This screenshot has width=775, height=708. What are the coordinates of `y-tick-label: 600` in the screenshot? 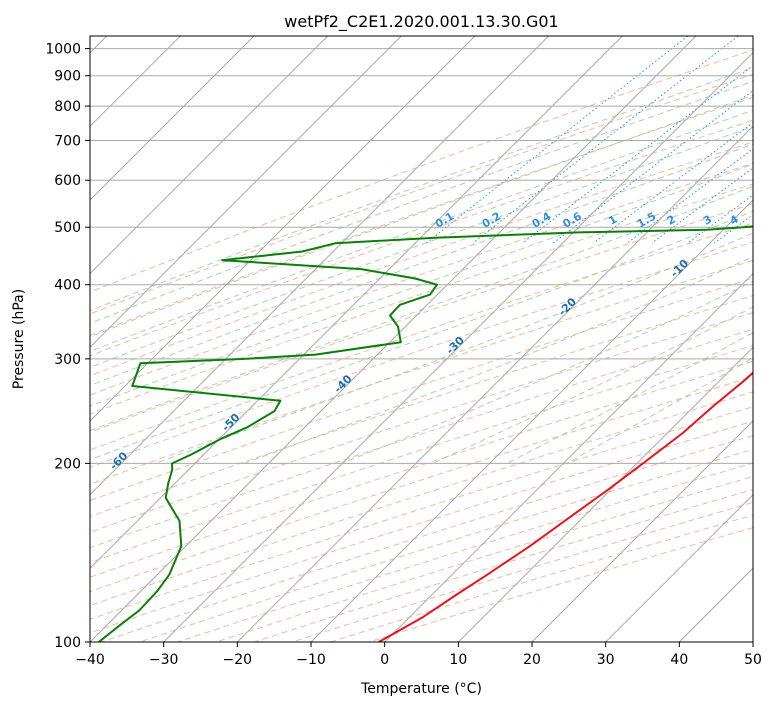 It's located at (67, 181).